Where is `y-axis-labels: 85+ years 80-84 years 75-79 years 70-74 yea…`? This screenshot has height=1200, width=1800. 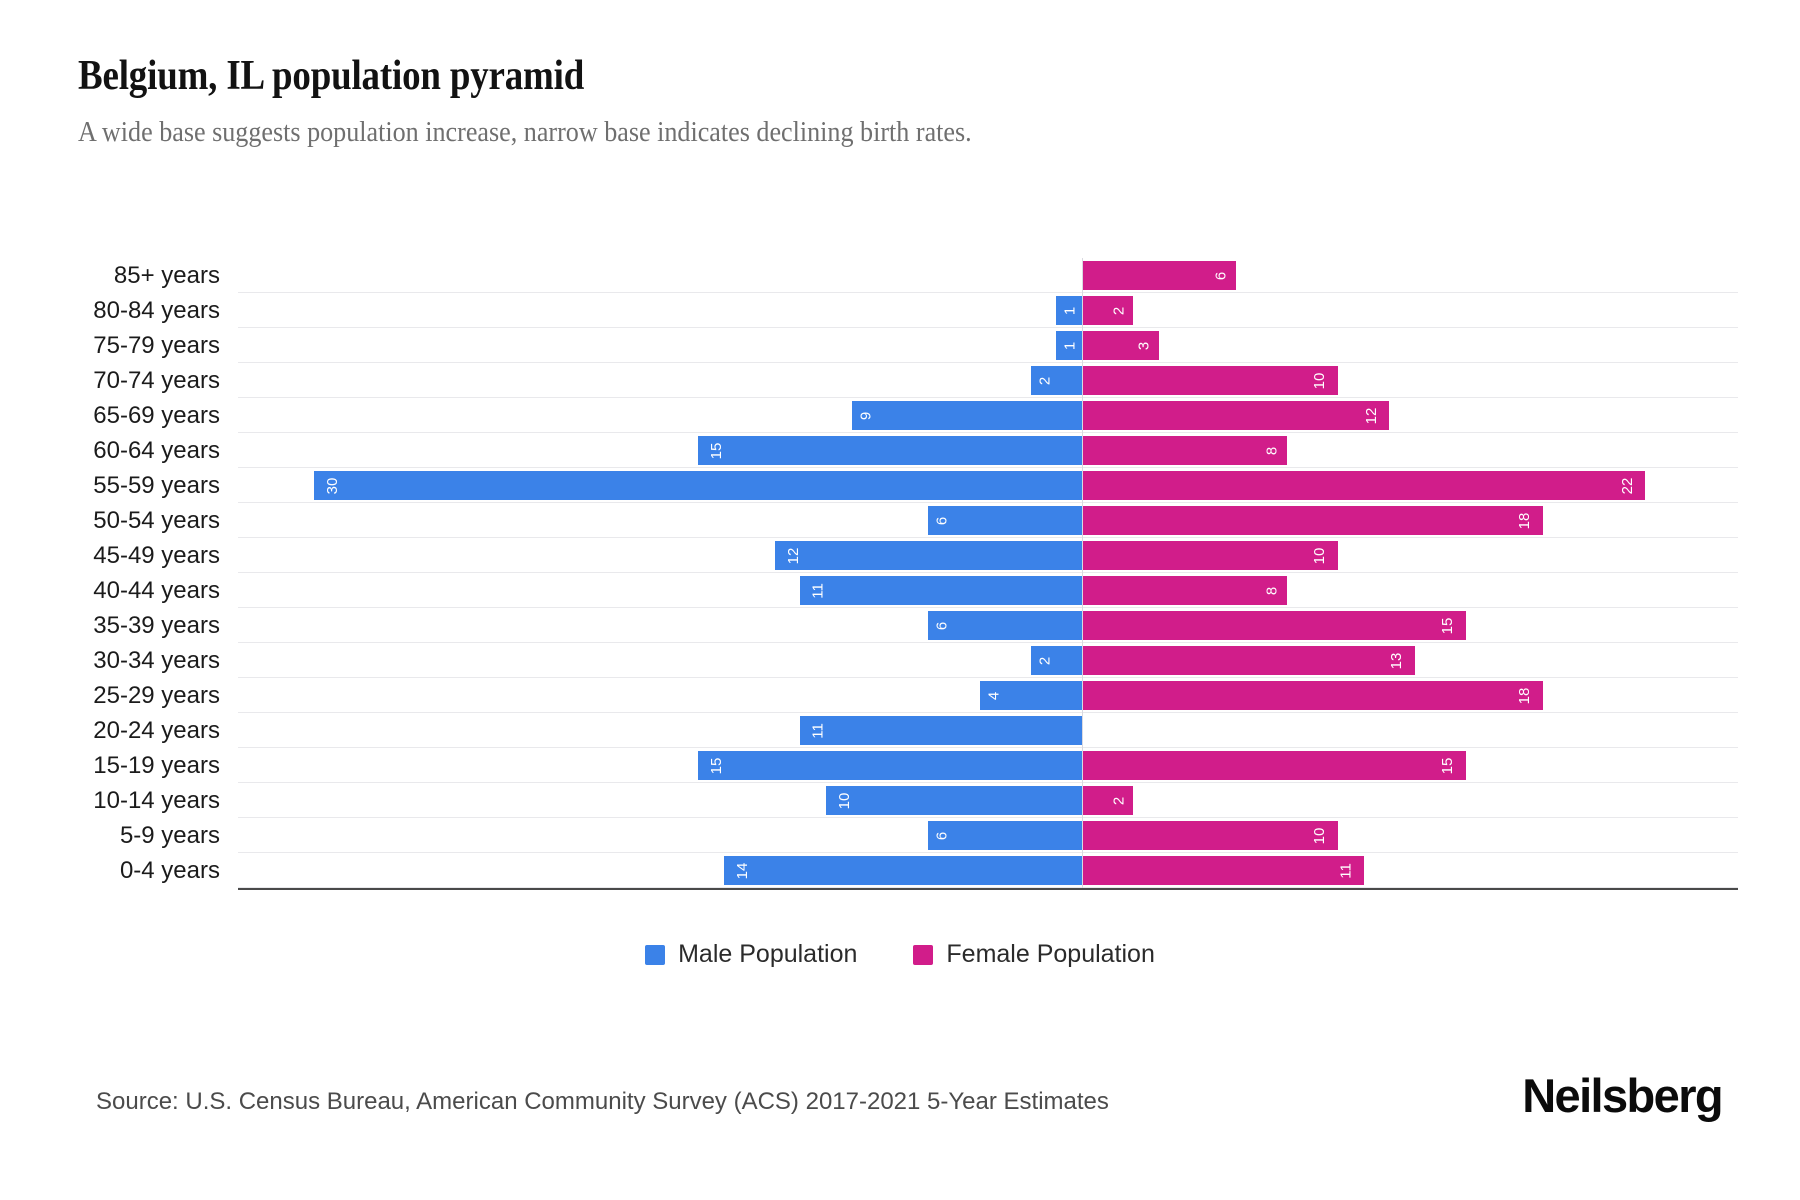 y-axis-labels: 85+ years 80-84 years 75-79 years 70-74 yea… is located at coordinates (116, 578).